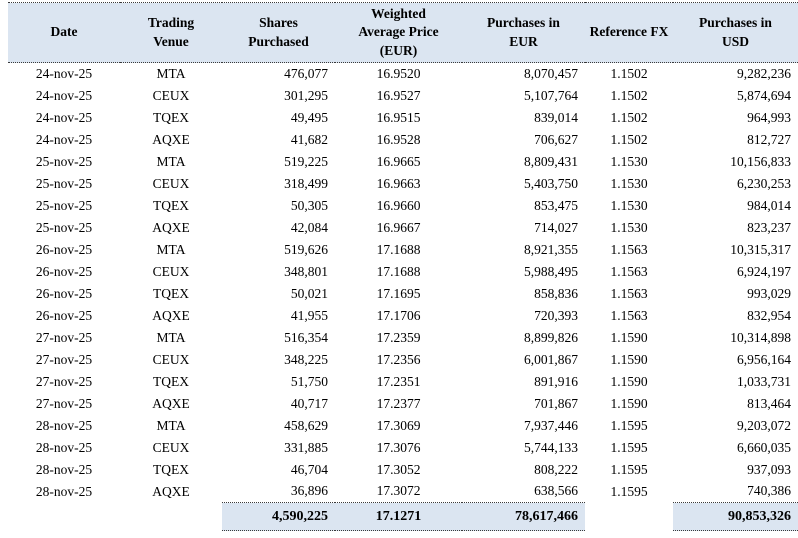  What do you see at coordinates (398, 271) in the screenshot?
I see `cell: 17.1688` at bounding box center [398, 271].